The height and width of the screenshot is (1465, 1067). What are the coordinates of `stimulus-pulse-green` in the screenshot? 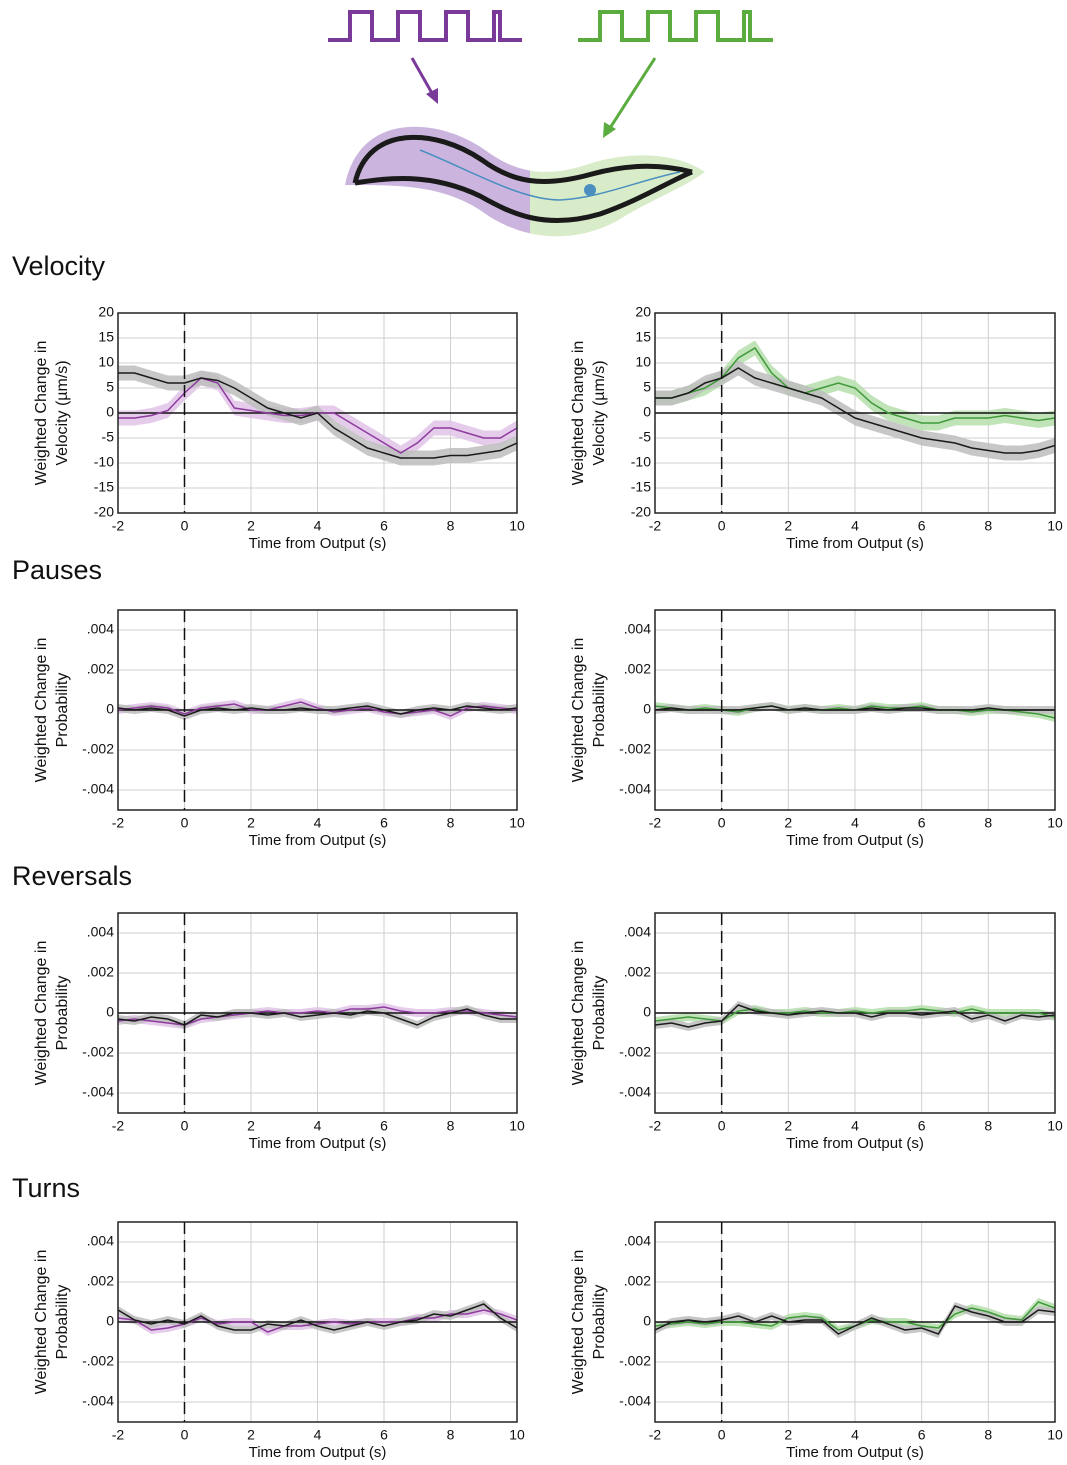 It's located at (675, 26).